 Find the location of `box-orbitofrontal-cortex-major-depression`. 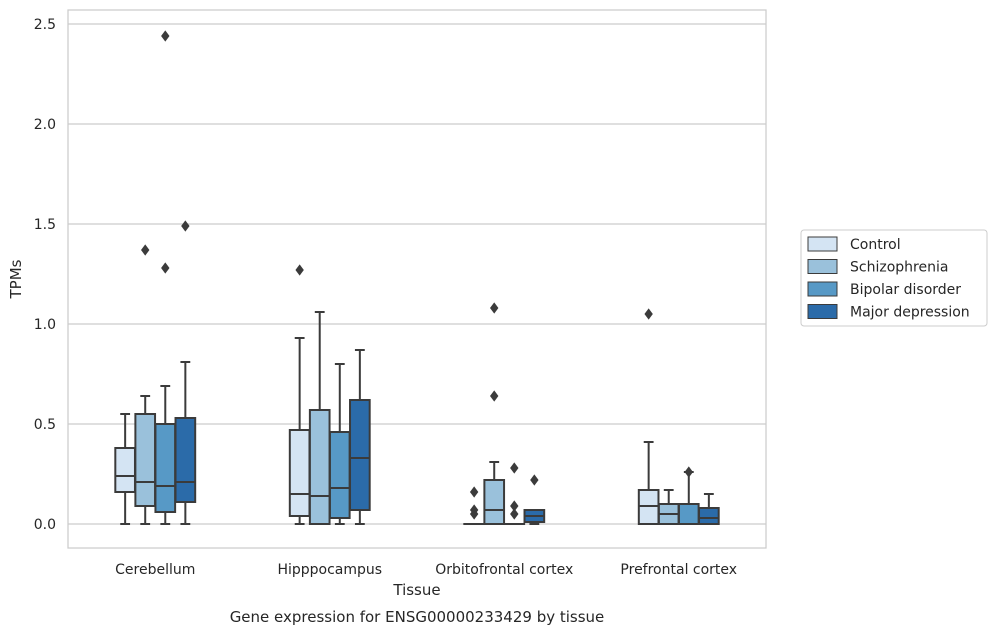

box-orbitofrontal-cortex-major-depression is located at coordinates (534, 499).